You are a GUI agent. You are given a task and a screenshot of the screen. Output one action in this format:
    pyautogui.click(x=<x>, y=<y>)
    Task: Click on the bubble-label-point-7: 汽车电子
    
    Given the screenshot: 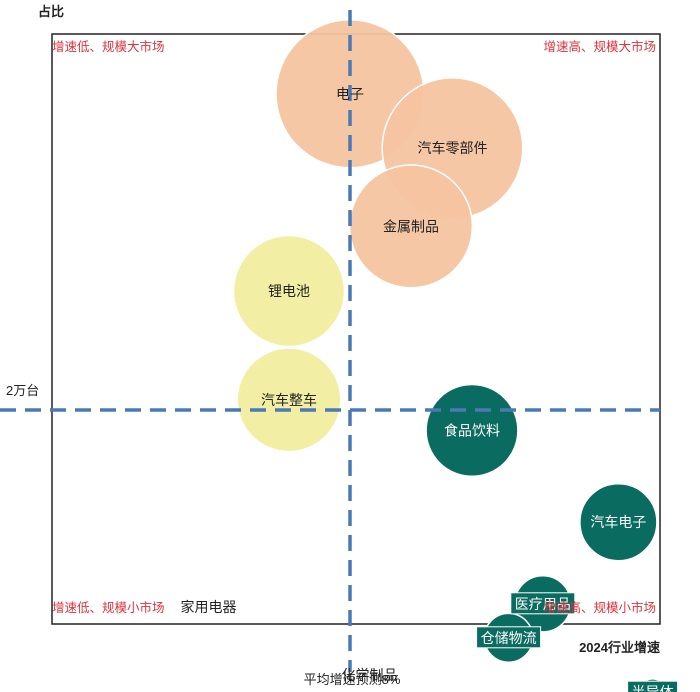 What is the action you would take?
    pyautogui.click(x=618, y=522)
    